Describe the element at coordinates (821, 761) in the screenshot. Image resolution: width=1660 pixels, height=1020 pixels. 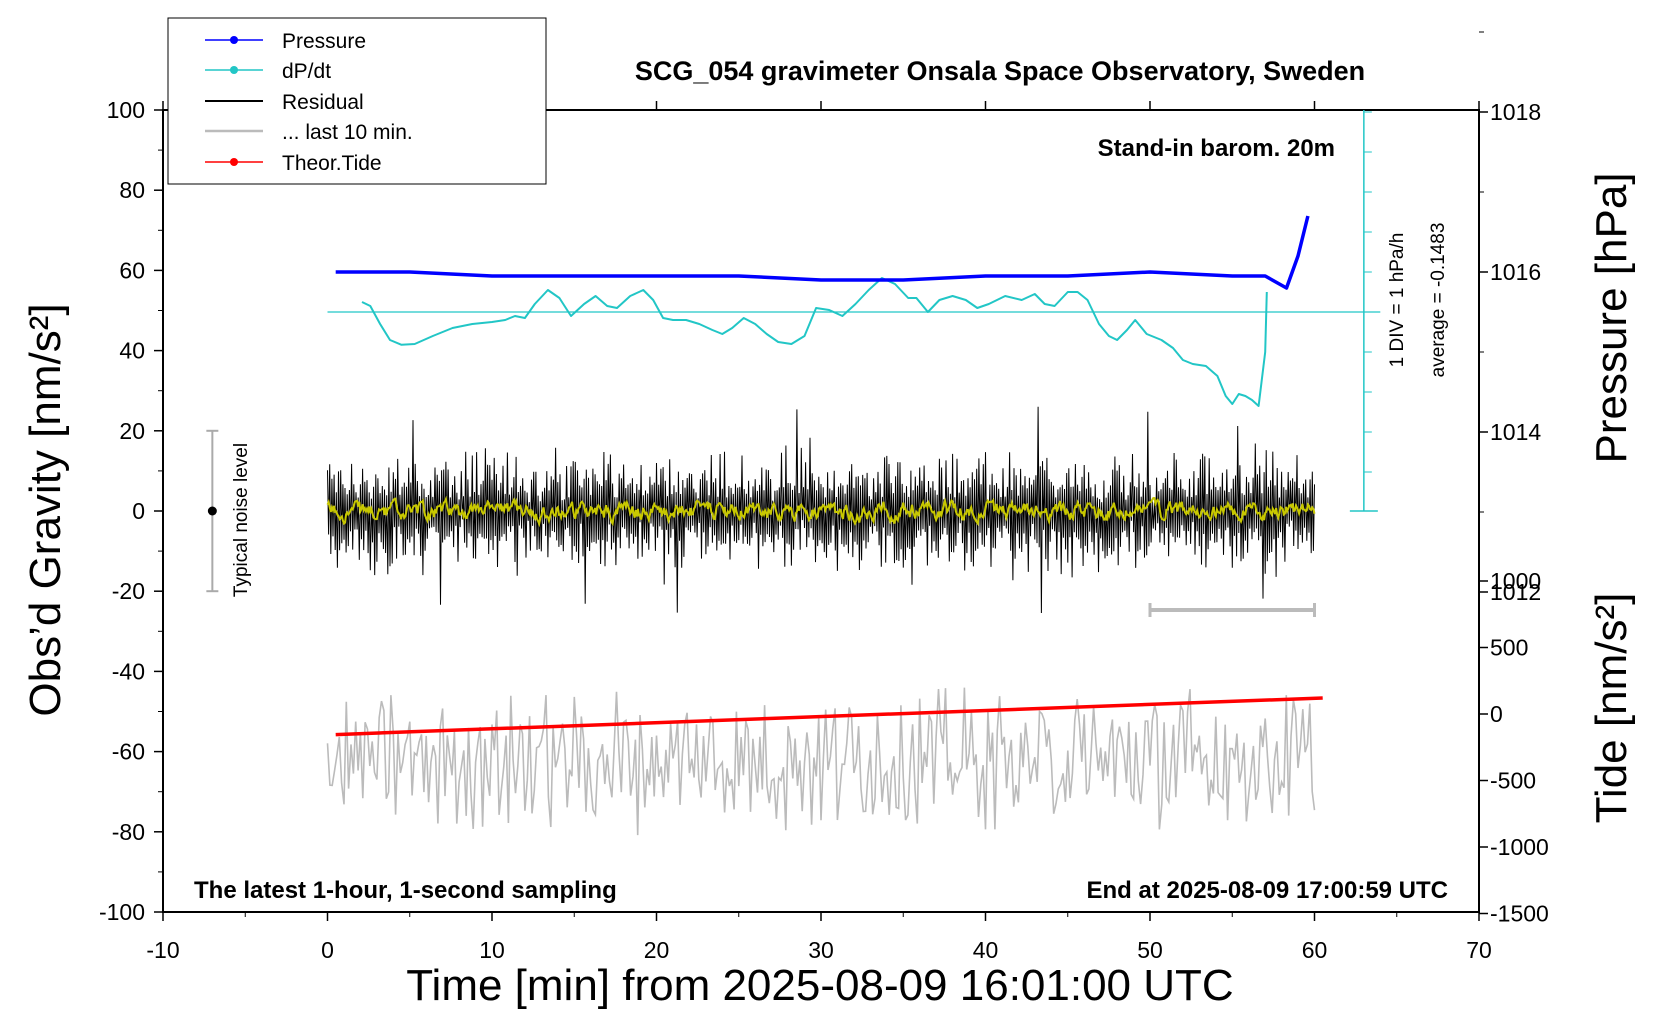
I see `last10-series-line` at that location.